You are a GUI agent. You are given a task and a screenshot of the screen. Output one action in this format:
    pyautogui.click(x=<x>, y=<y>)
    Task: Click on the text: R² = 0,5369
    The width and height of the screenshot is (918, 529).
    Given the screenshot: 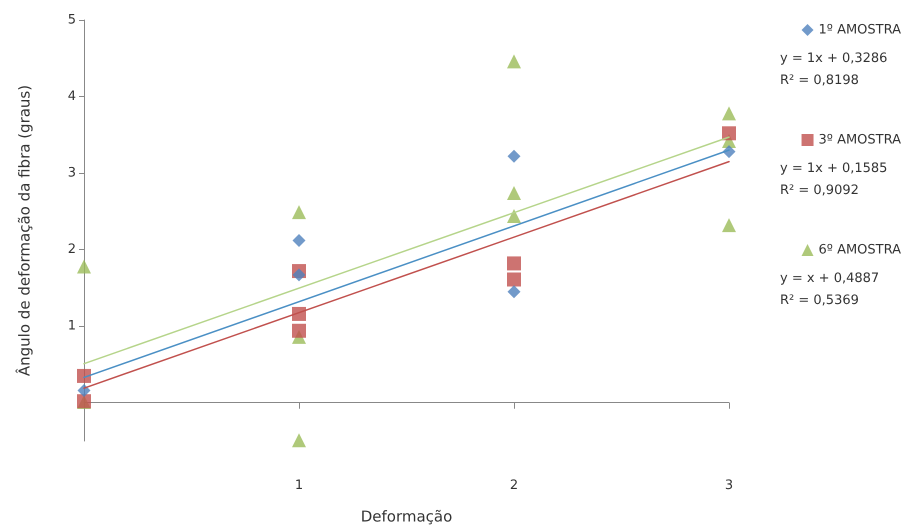 What is the action you would take?
    pyautogui.click(x=819, y=300)
    